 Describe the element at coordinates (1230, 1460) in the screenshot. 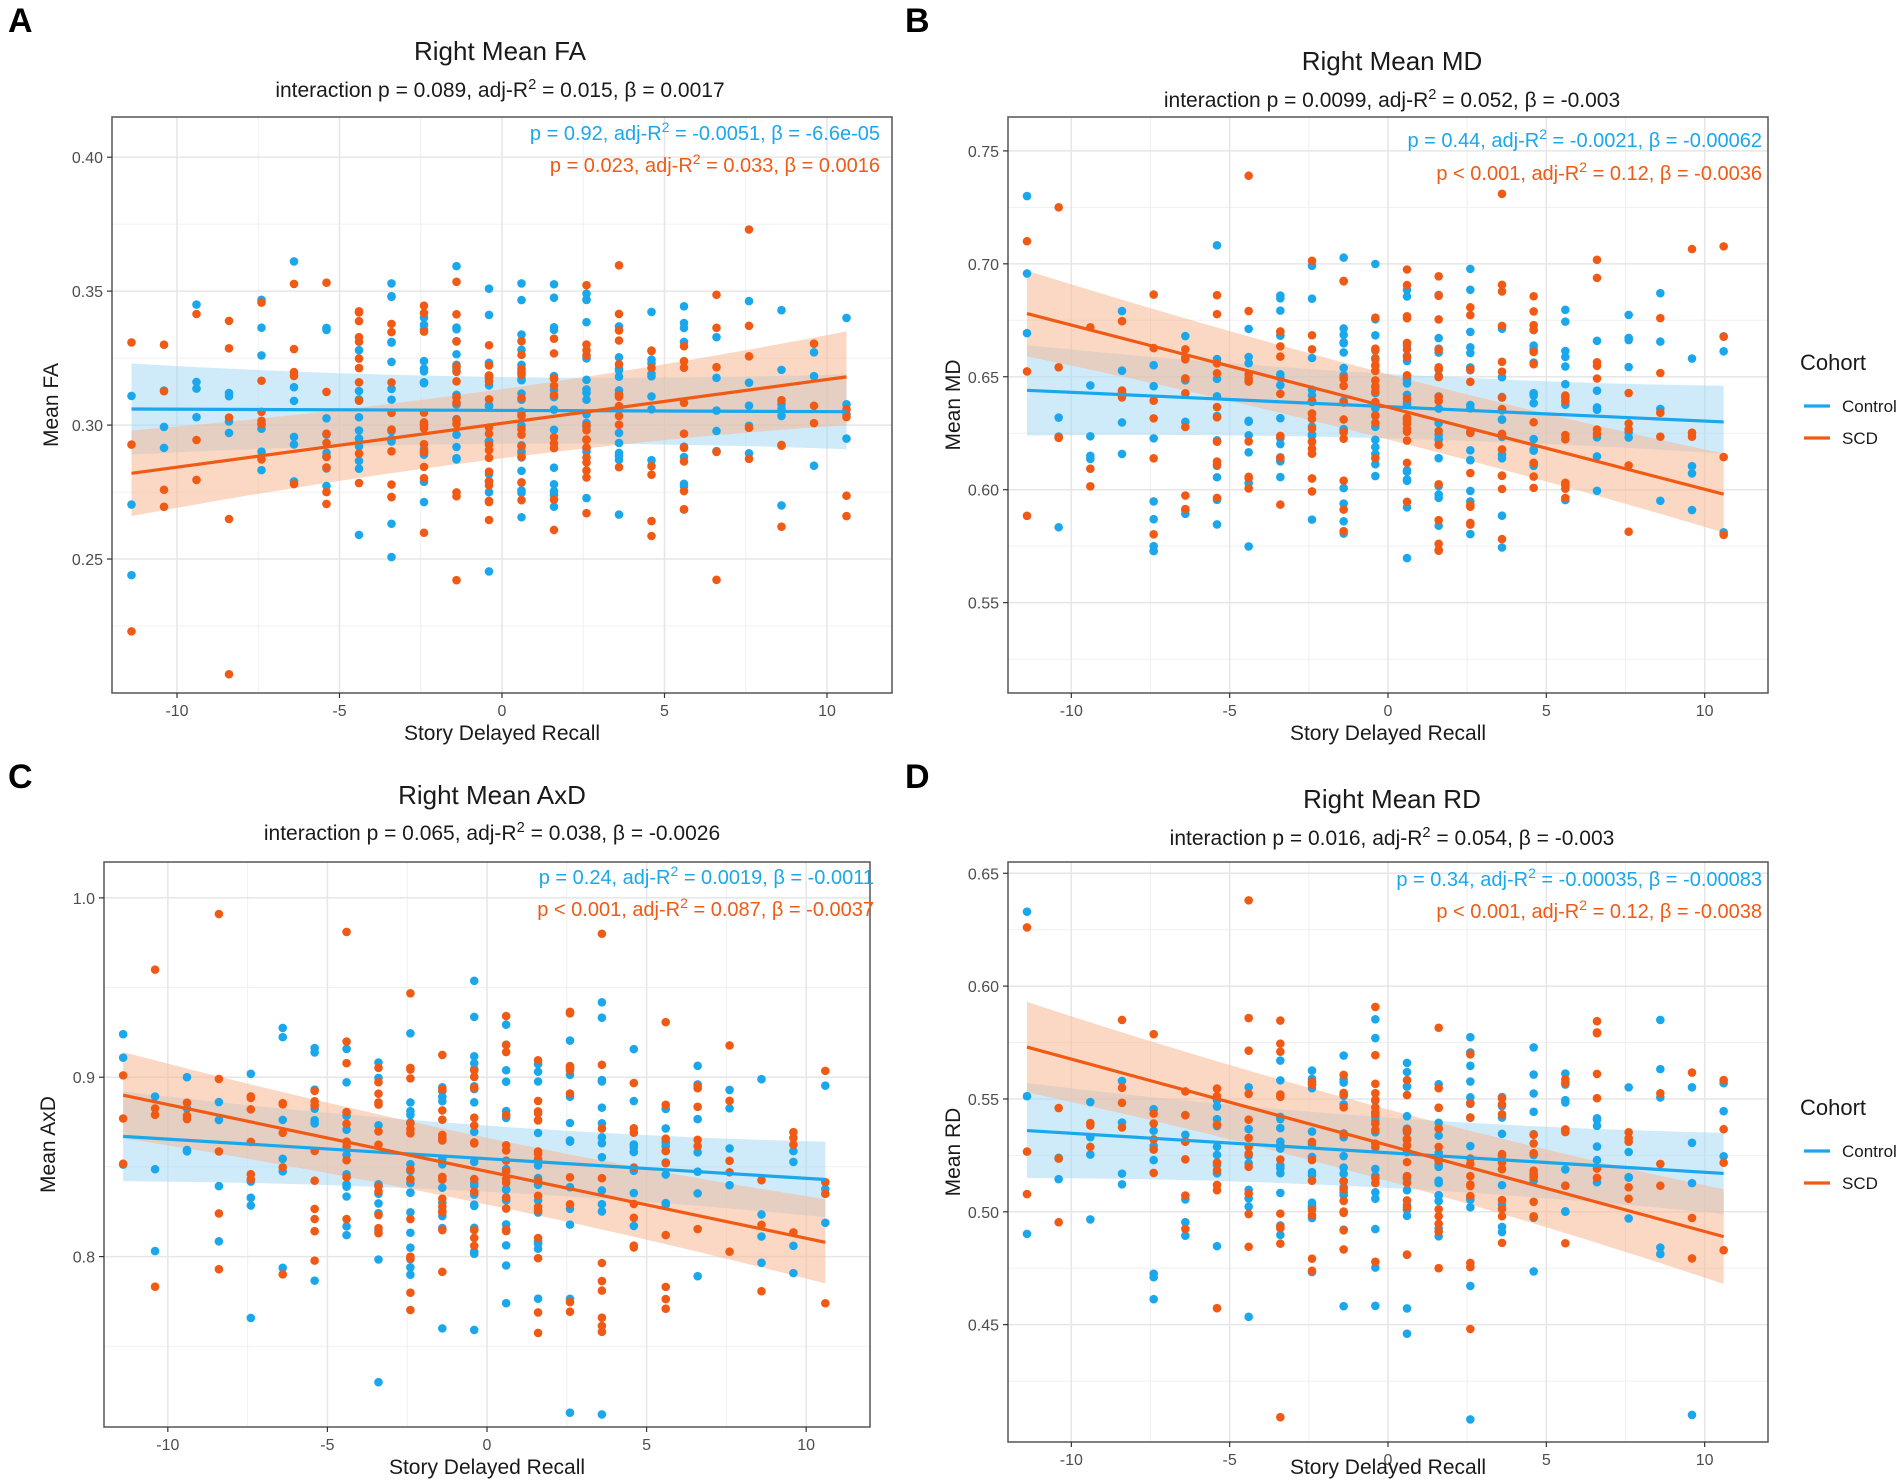

I see `x-tick-label: -5` at that location.